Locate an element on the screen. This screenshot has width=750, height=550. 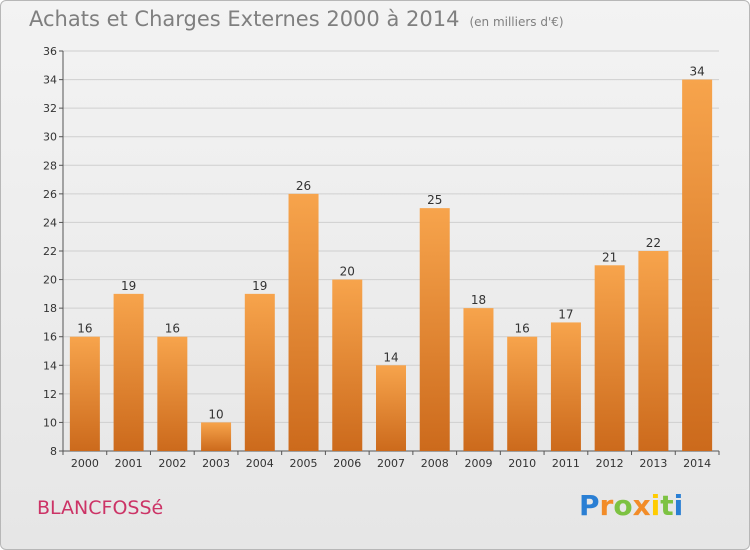
y-tick-label: 16 is located at coordinates (50, 337).